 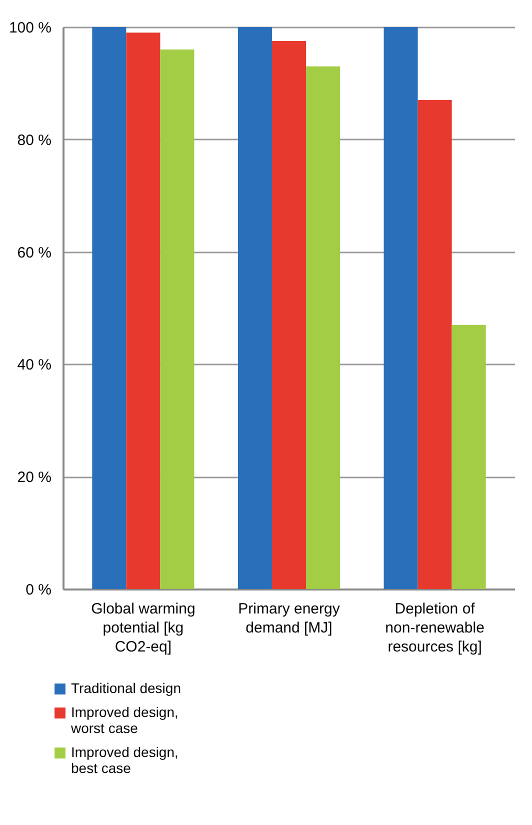 What do you see at coordinates (124, 760) in the screenshot?
I see `legend-label: Improved design, best case` at bounding box center [124, 760].